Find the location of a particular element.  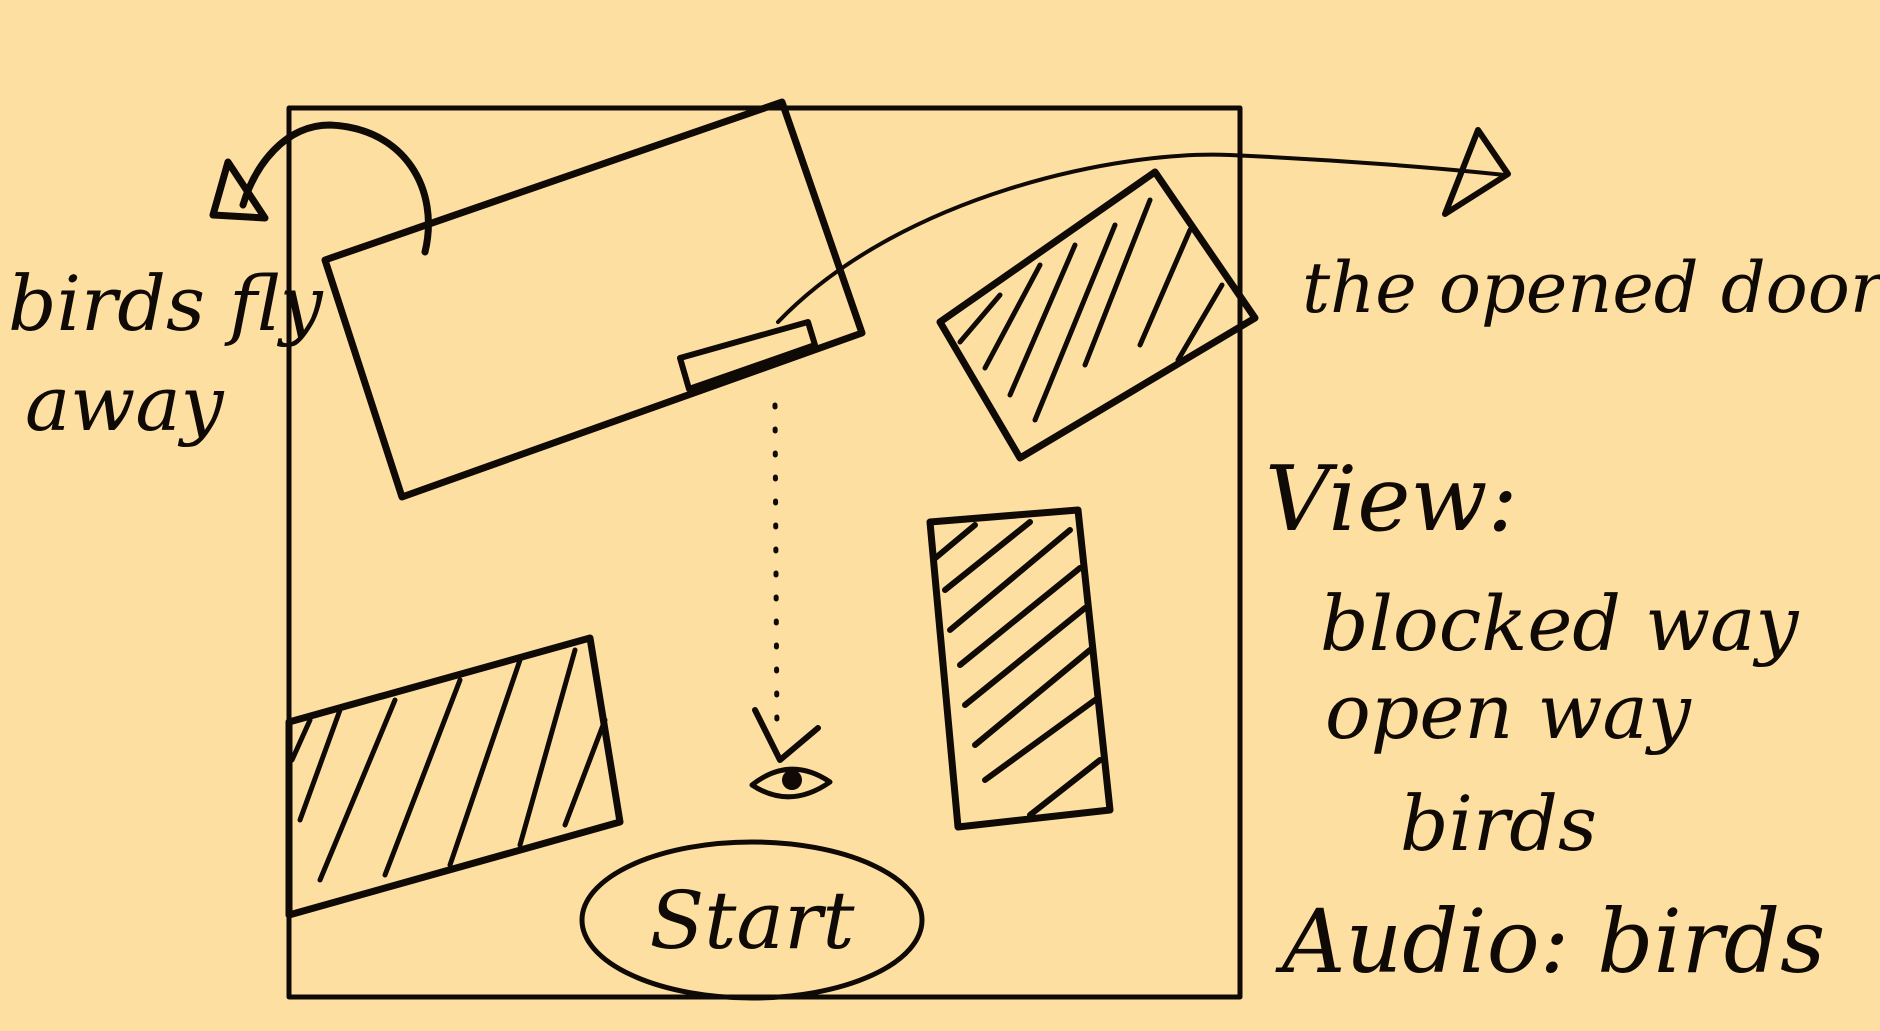

view-path-dotted is located at coordinates (776, 572).